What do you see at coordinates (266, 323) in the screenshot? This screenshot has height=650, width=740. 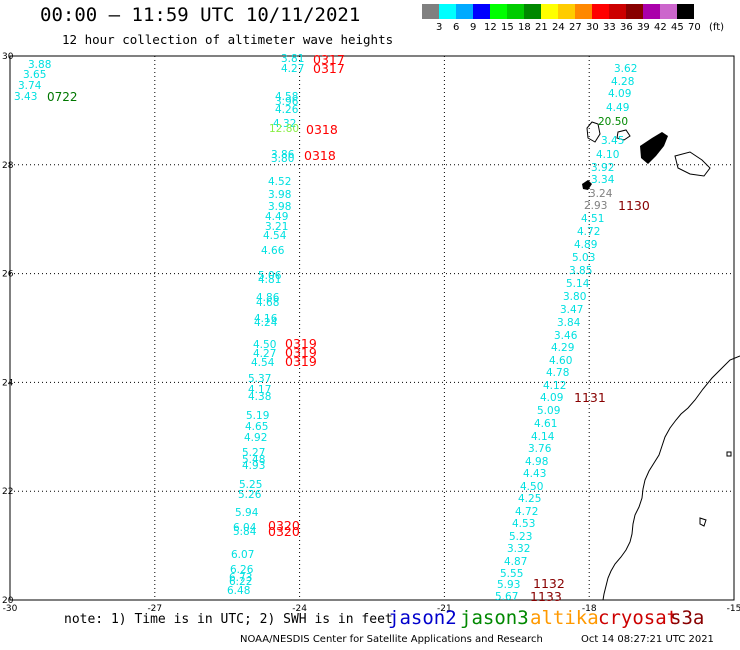 I see `wave-height-label: 4.24` at bounding box center [266, 323].